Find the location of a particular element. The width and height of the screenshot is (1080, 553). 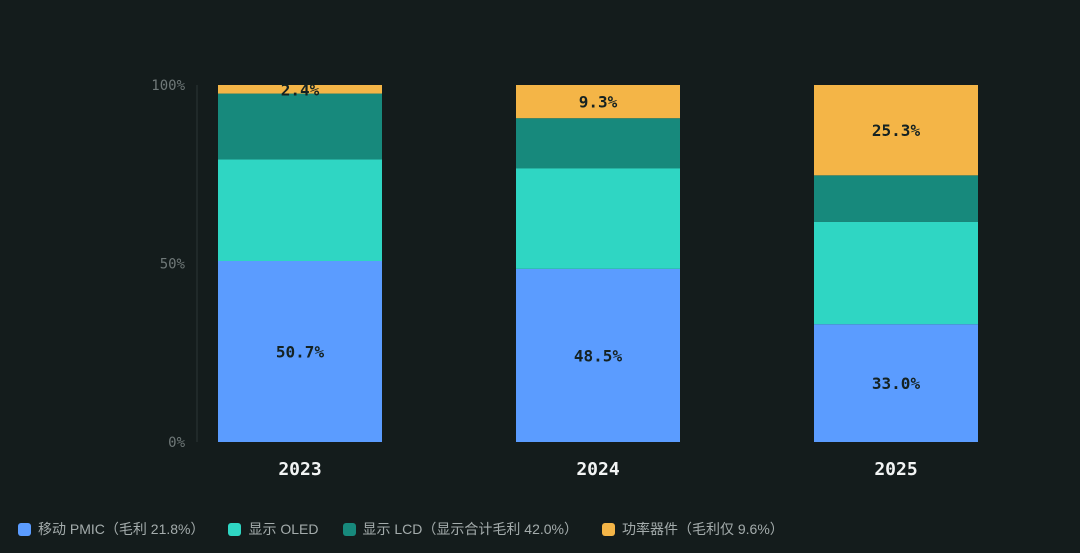

legend-label: 移动 PMIC（毛利 21.8%） is located at coordinates (121, 529).